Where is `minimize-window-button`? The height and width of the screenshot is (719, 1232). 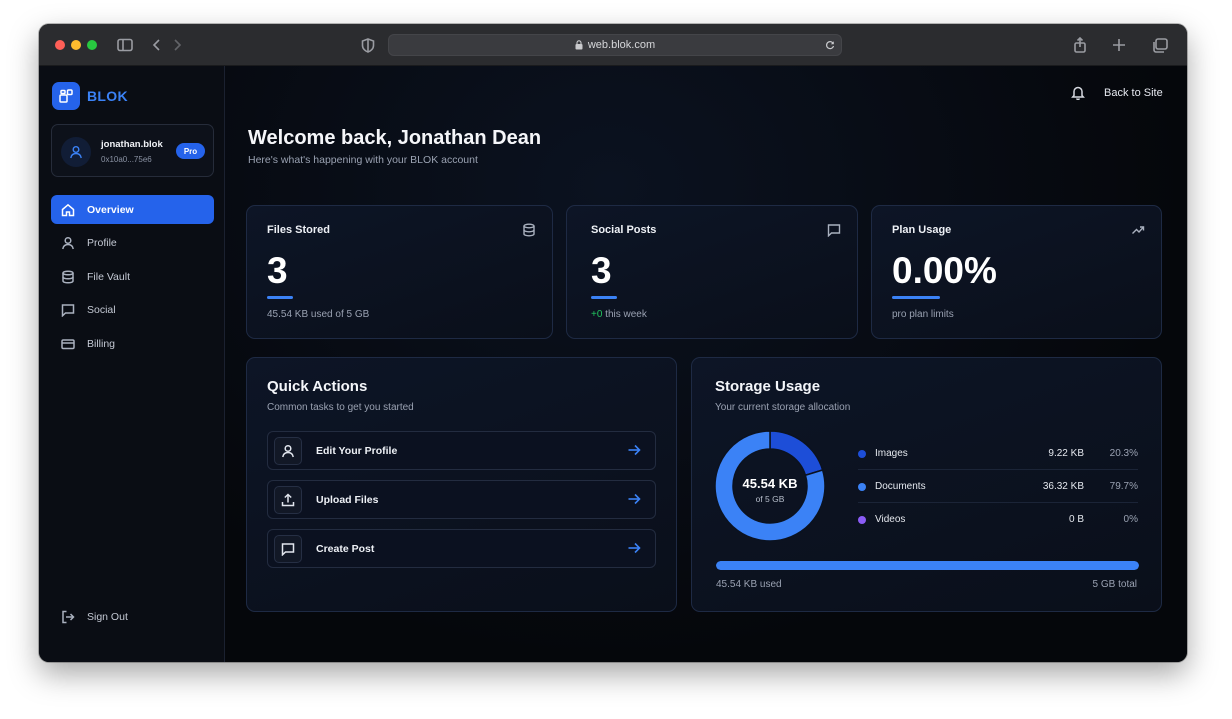 minimize-window-button is located at coordinates (76, 45).